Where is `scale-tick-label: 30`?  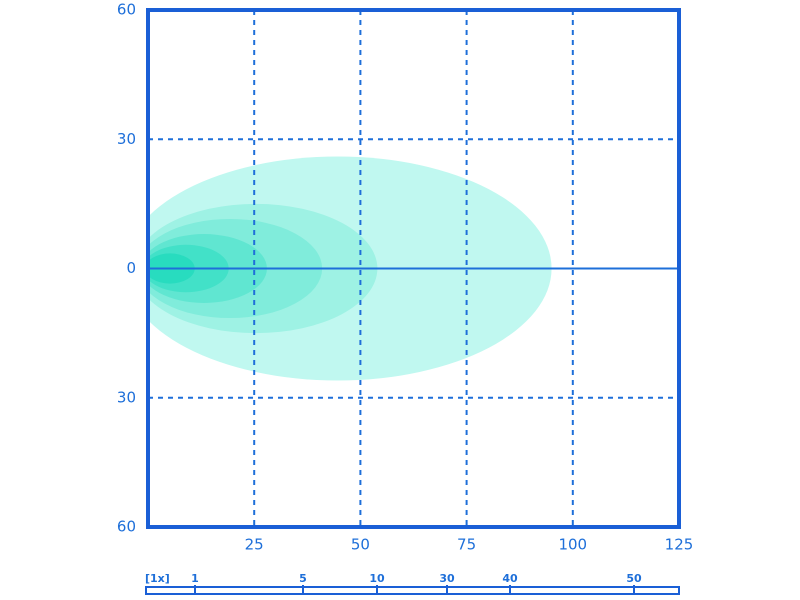 scale-tick-label: 30 is located at coordinates (447, 578).